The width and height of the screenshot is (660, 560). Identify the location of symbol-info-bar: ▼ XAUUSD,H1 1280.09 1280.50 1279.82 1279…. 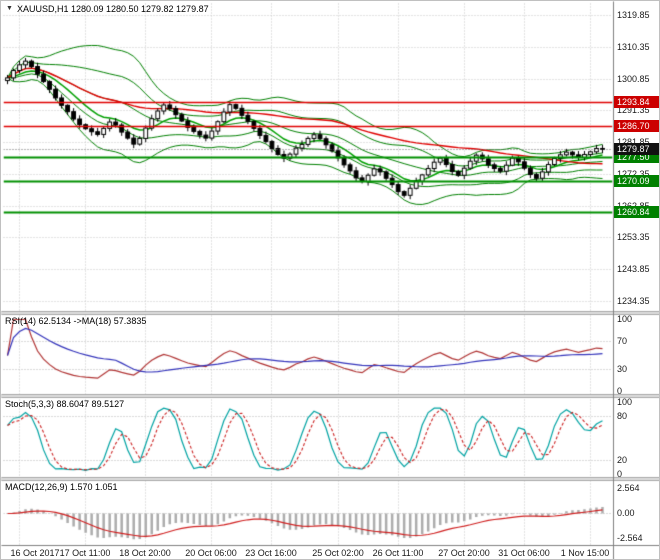
(107, 9).